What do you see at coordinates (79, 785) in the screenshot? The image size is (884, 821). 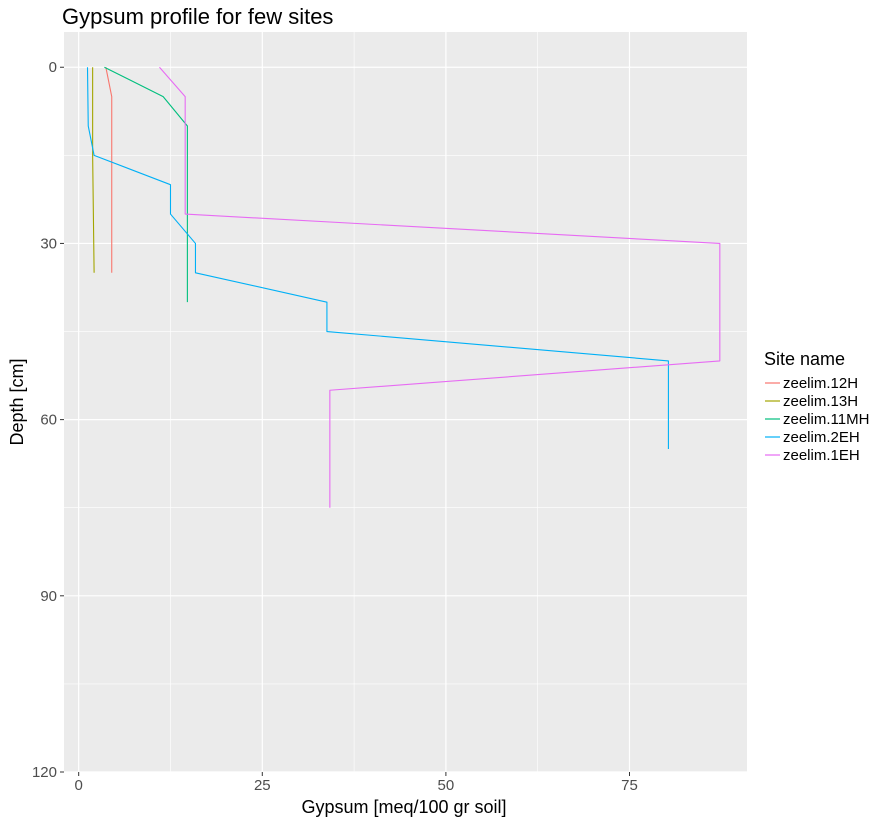 I see `x-tick-label: 0` at bounding box center [79, 785].